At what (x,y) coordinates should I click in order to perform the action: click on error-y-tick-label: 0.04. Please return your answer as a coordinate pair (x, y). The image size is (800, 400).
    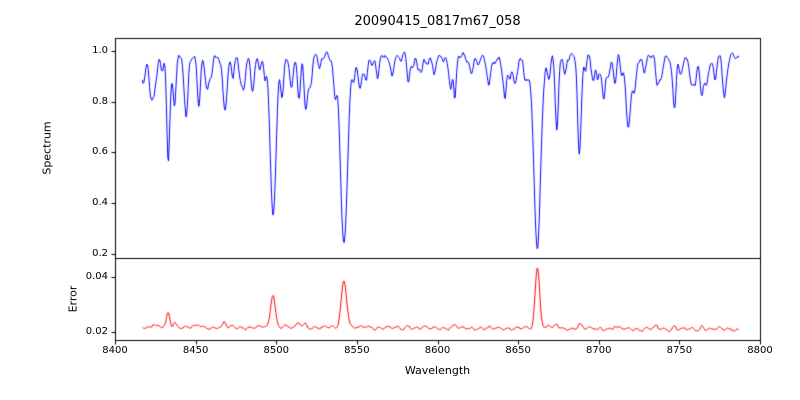
    Looking at the image, I should click on (96, 277).